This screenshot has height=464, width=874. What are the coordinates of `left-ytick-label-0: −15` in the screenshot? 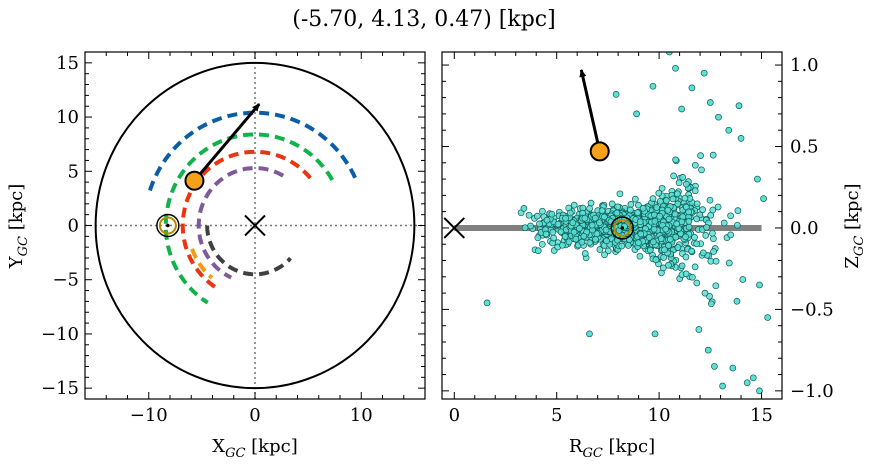 It's located at (60, 388).